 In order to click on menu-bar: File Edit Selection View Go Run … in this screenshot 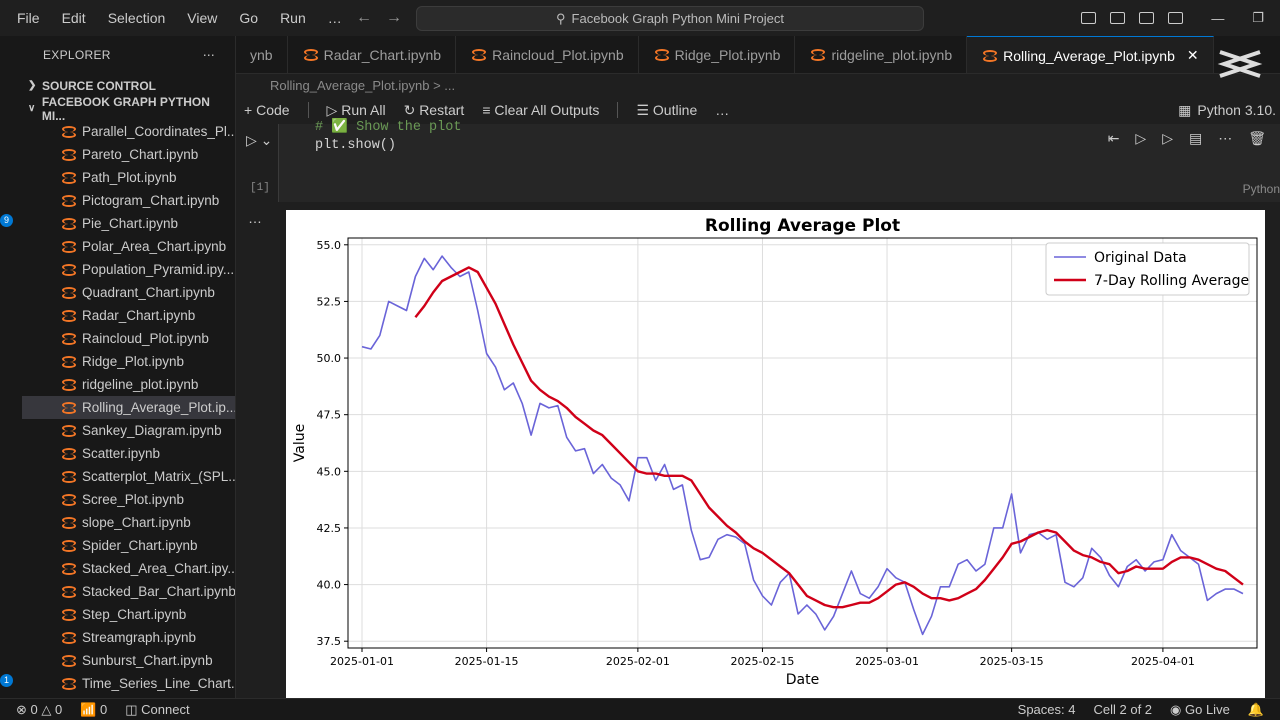, I will do `click(179, 18)`.